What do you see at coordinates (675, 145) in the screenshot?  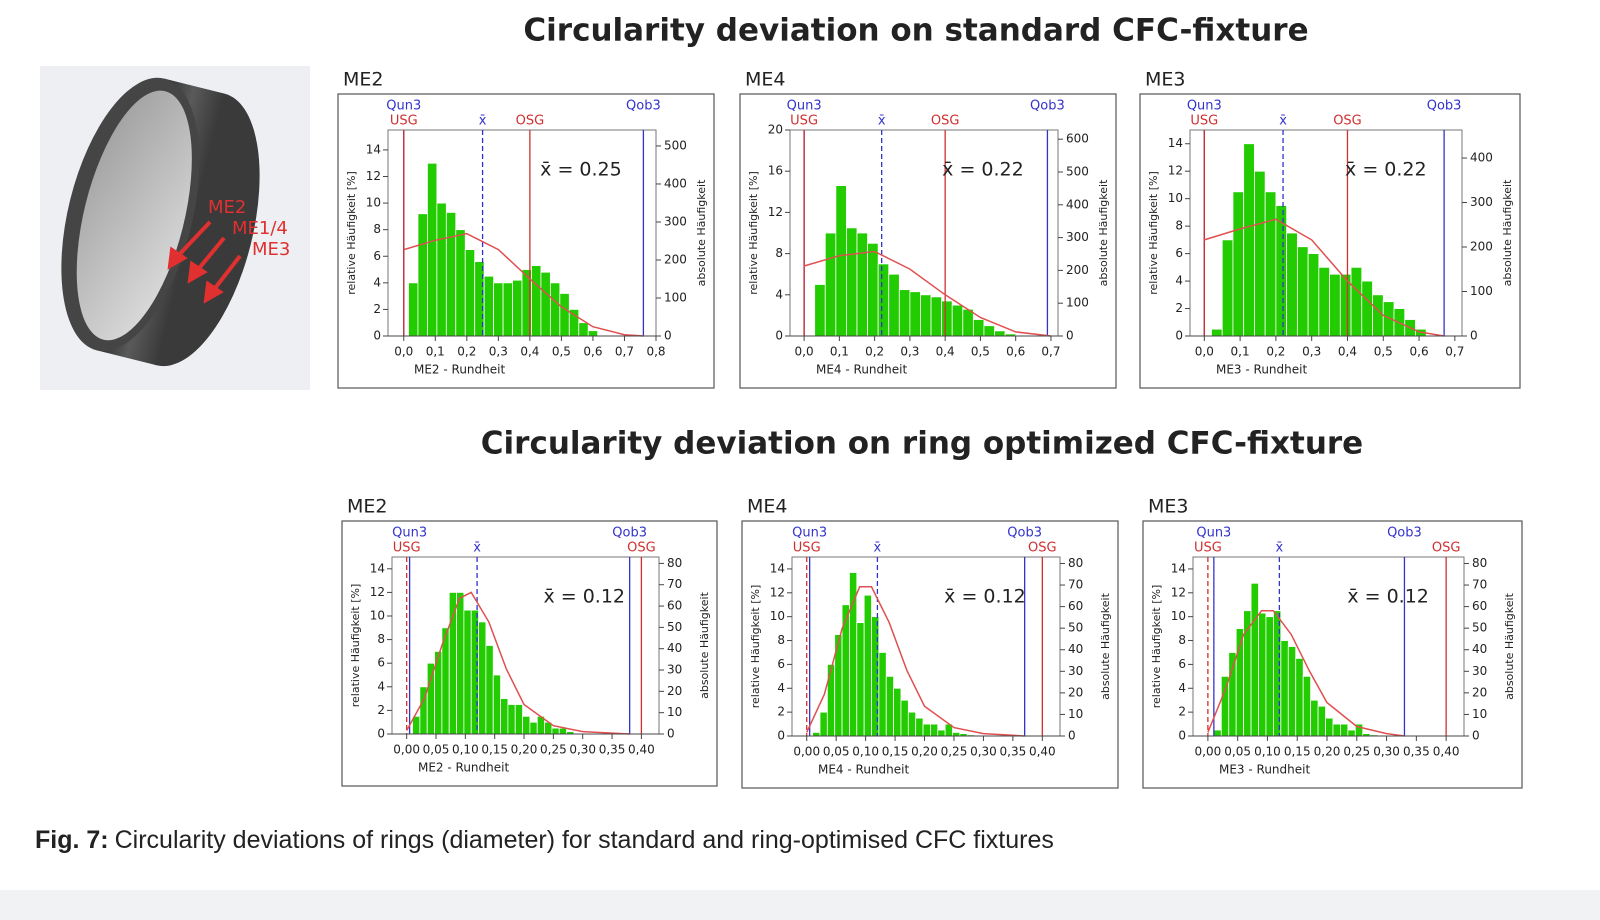 I see `y2-tick-label: 500` at bounding box center [675, 145].